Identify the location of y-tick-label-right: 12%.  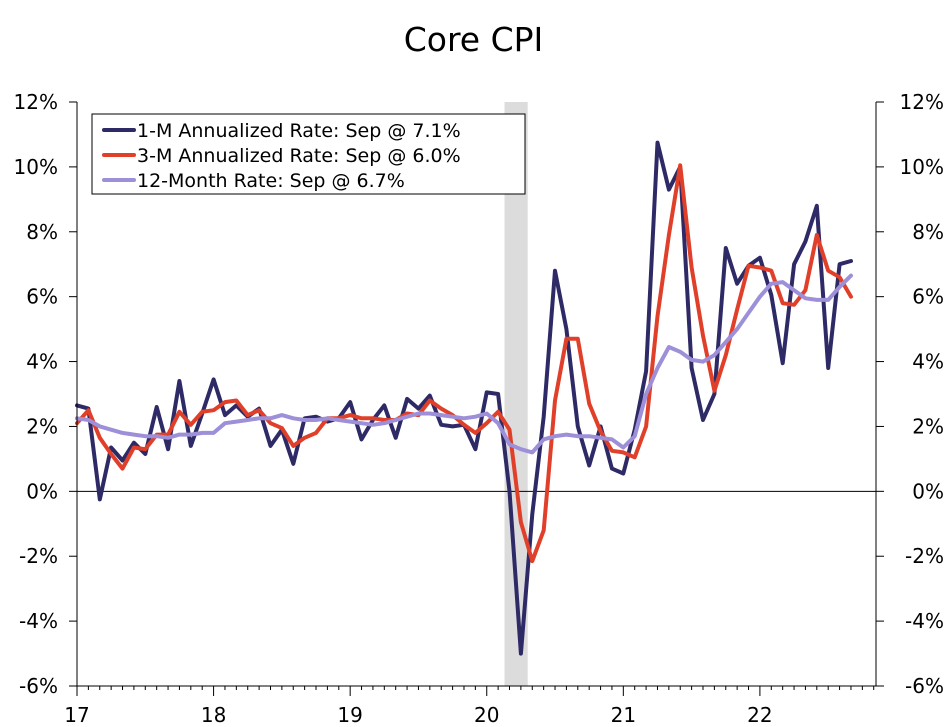
(922, 102).